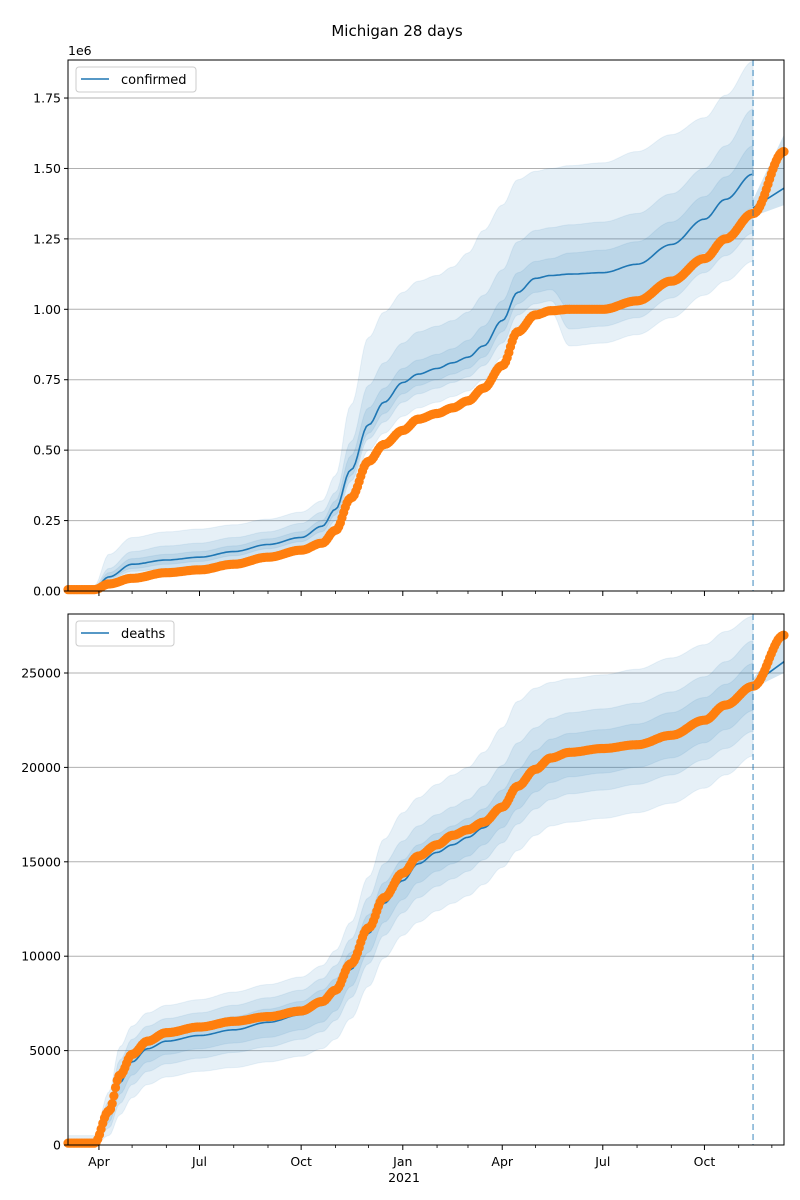 The height and width of the screenshot is (1200, 800). Describe the element at coordinates (47, 168) in the screenshot. I see `y-tick-label: 1.50` at that location.